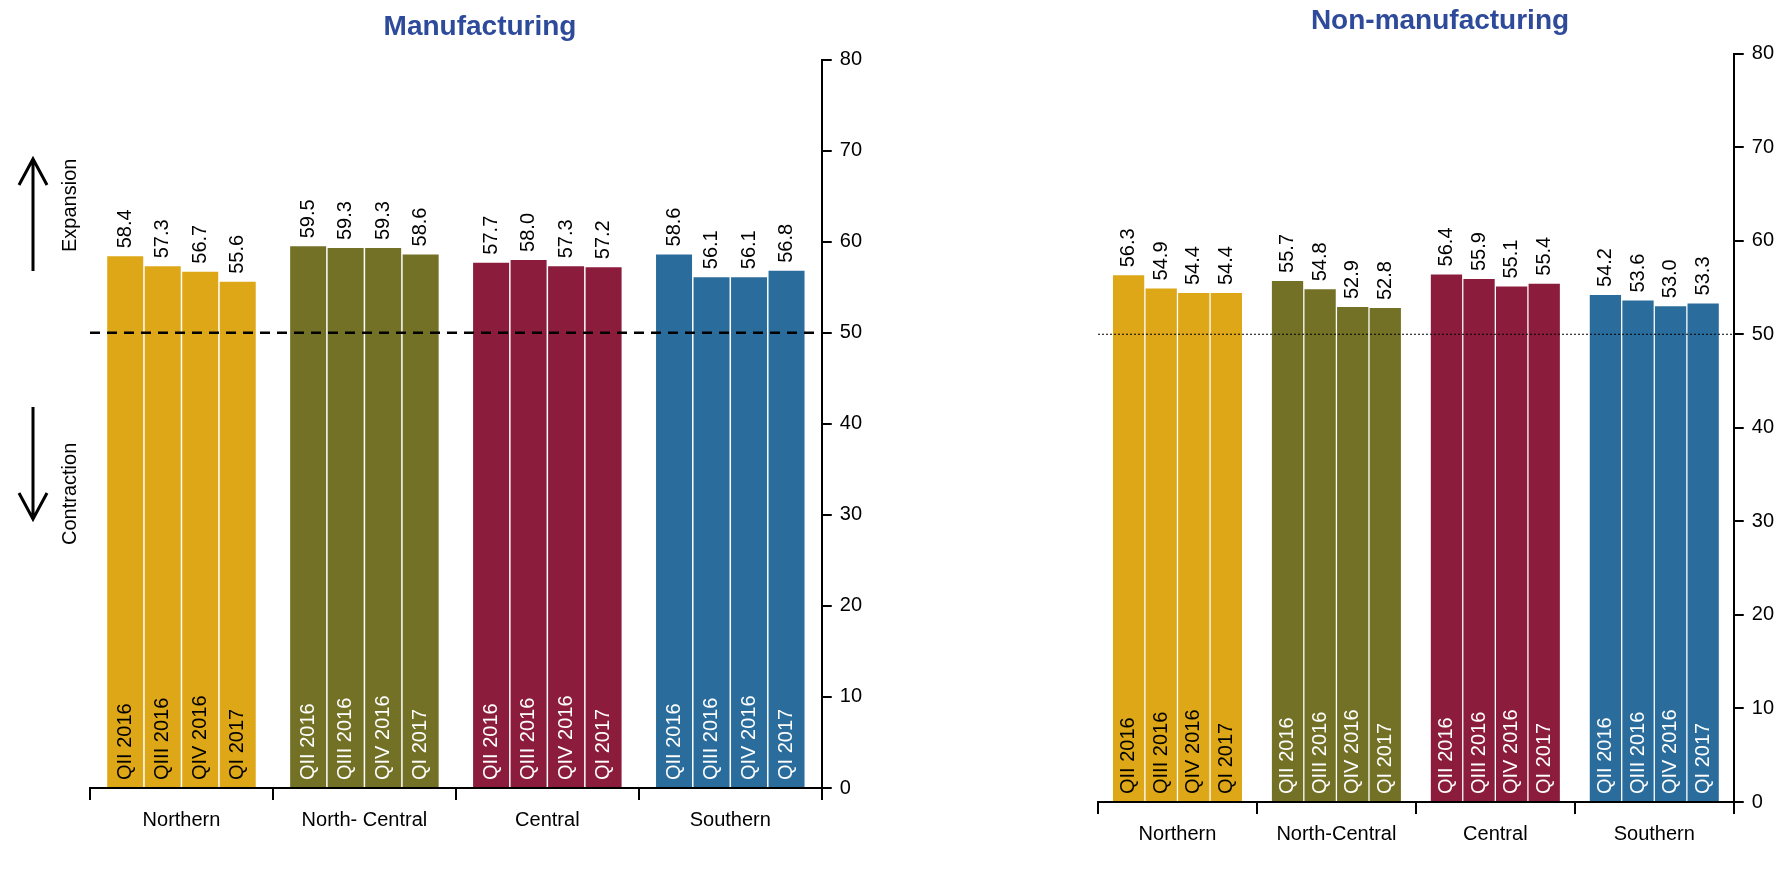 The height and width of the screenshot is (871, 1792). What do you see at coordinates (1701, 276) in the screenshot?
I see `data-label: 53.3` at bounding box center [1701, 276].